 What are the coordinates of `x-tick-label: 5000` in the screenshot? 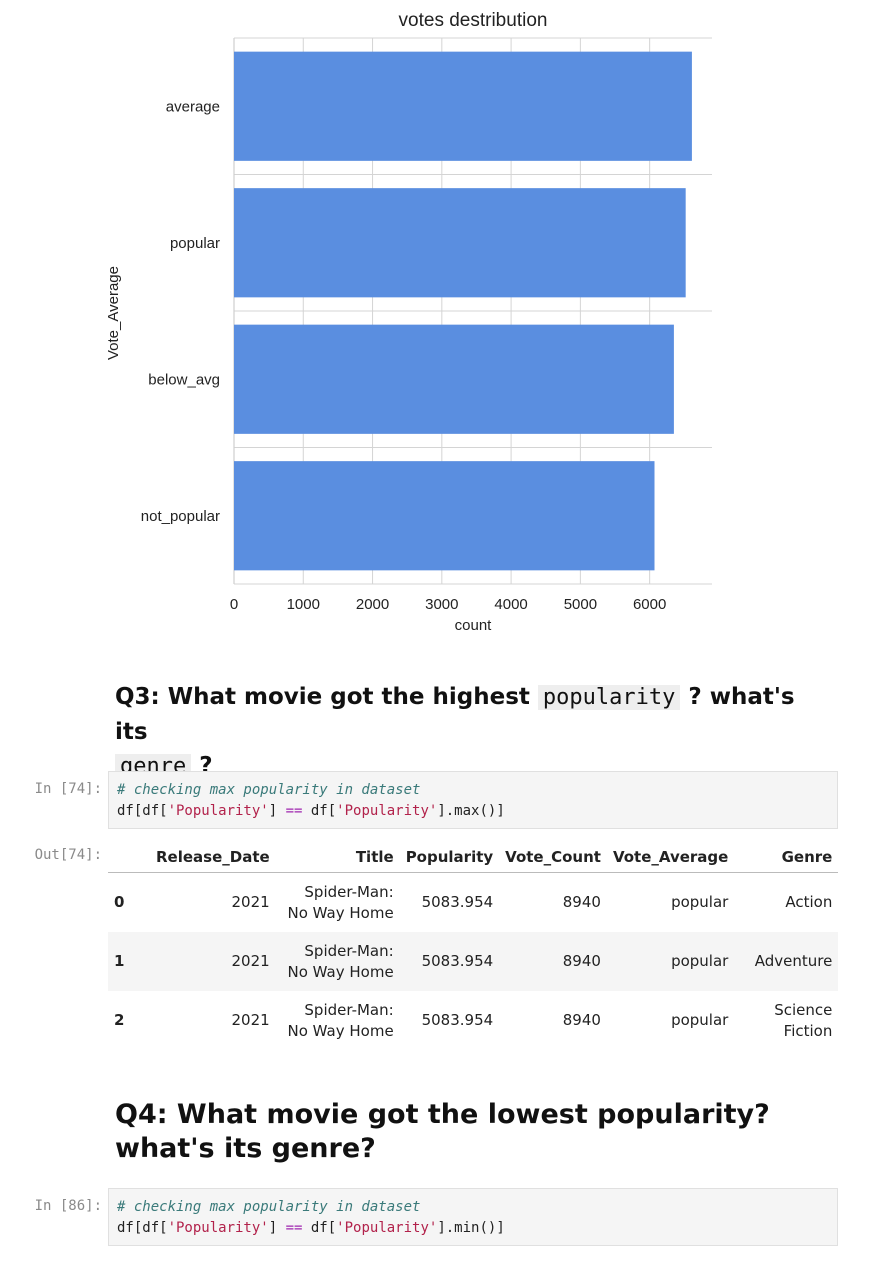 It's located at (580, 604).